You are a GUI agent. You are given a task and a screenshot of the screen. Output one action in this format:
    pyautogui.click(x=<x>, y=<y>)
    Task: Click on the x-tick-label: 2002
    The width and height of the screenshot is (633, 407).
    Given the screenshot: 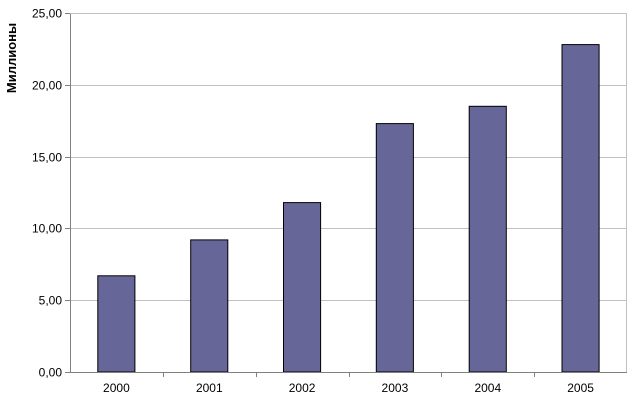 What is the action you would take?
    pyautogui.click(x=302, y=388)
    